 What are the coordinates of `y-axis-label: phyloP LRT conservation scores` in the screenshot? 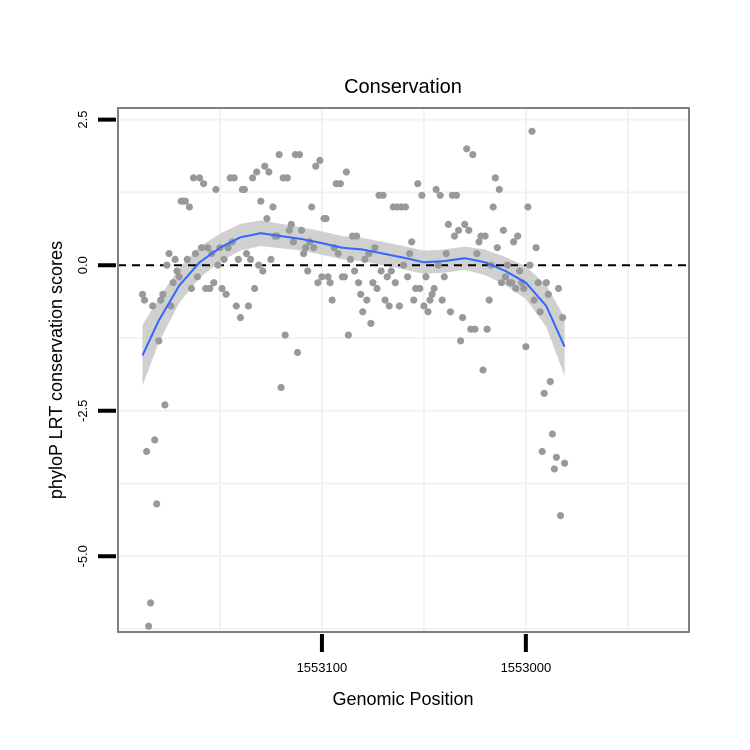 It's located at (56, 370).